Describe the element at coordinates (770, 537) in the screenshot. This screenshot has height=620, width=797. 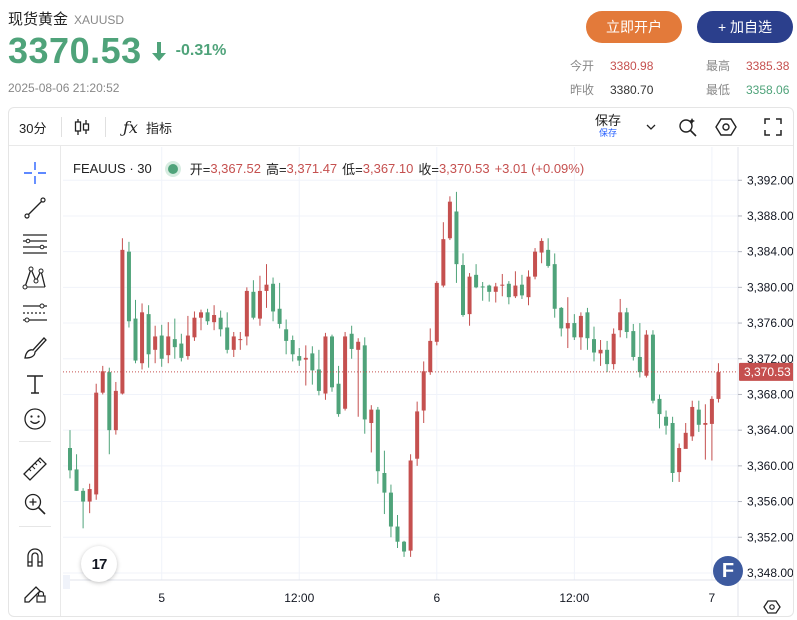
I see `price-tick-label: 3,352.00` at that location.